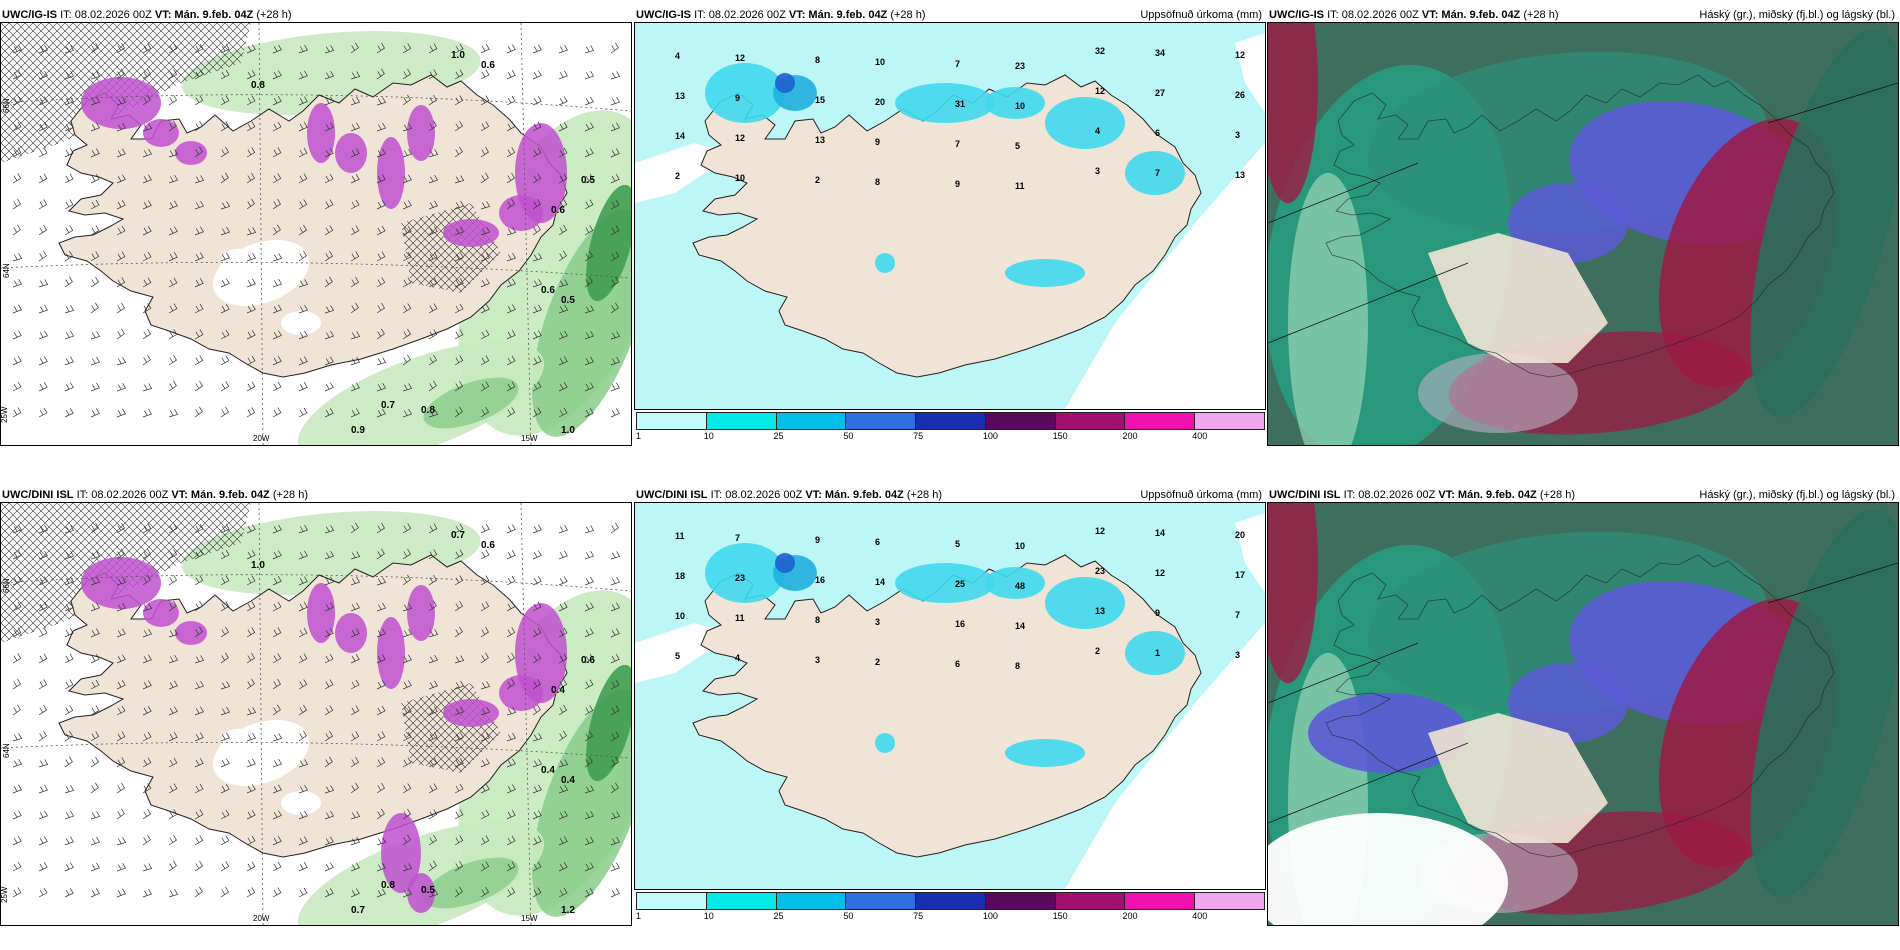 The image size is (1900, 950). What do you see at coordinates (1200, 916) in the screenshot?
I see `colorbar-tick-label: 400` at bounding box center [1200, 916].